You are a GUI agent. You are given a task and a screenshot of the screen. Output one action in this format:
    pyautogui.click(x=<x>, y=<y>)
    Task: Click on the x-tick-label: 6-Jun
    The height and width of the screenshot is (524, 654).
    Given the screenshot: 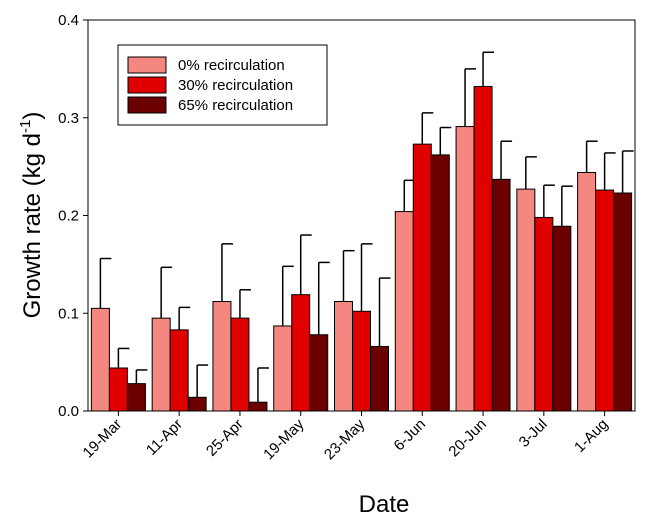 What is the action you would take?
    pyautogui.click(x=410, y=435)
    